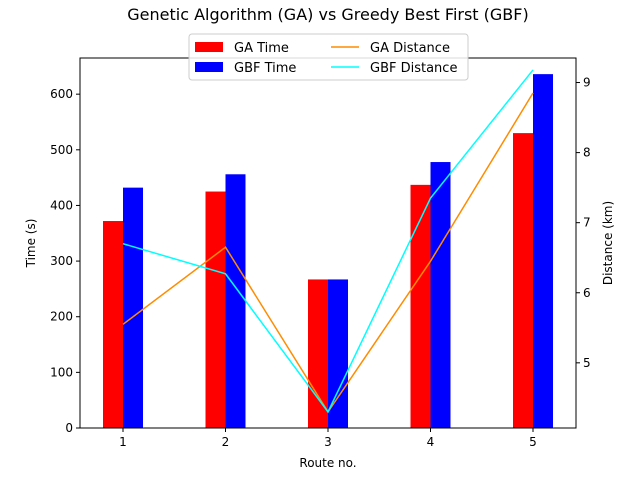  I want to click on x-tick-label-1: 1, so click(123, 442).